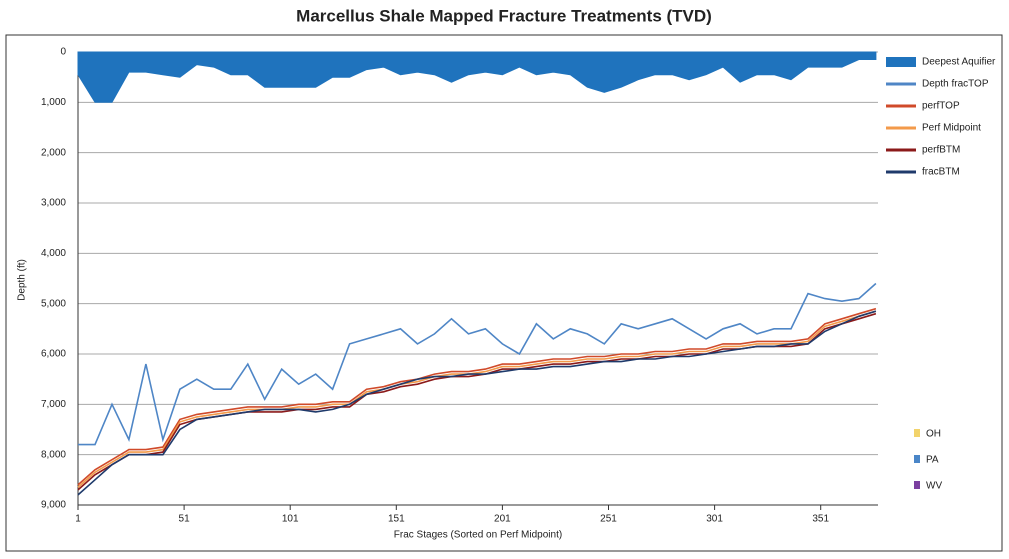 The height and width of the screenshot is (559, 1009). I want to click on x-tick-label: 151, so click(396, 519).